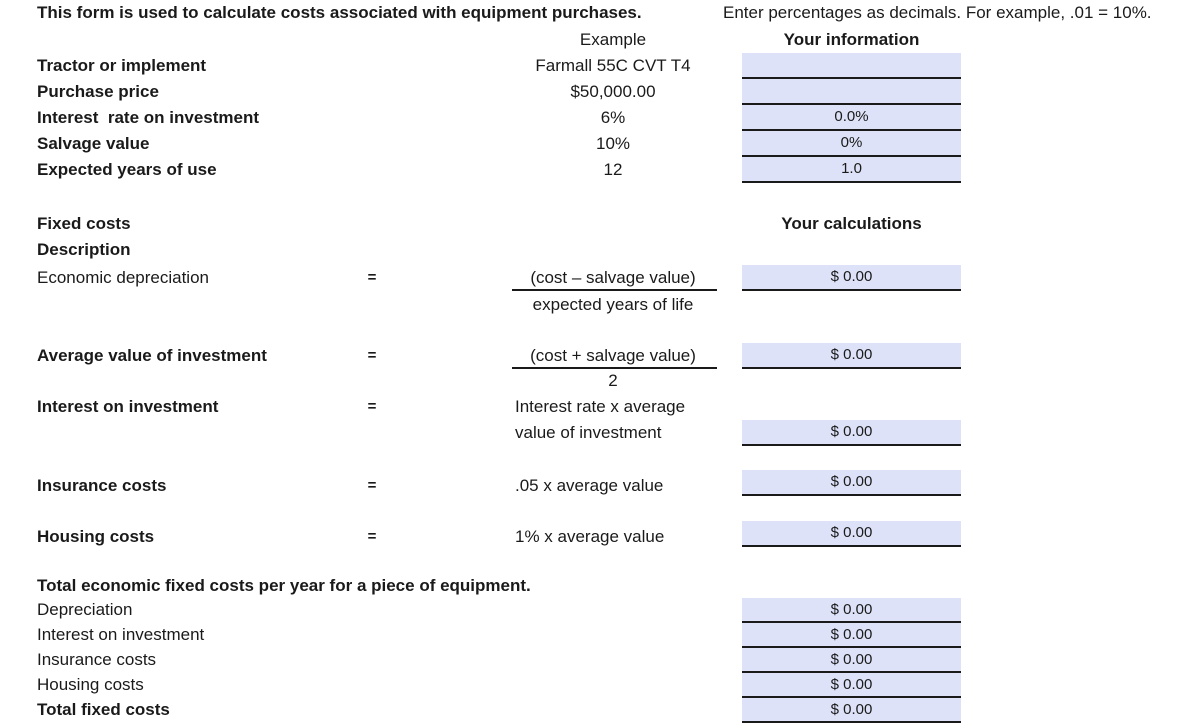 This screenshot has height=723, width=1200. What do you see at coordinates (122, 65) in the screenshot?
I see `row-label-tractor: Tractor or implement` at bounding box center [122, 65].